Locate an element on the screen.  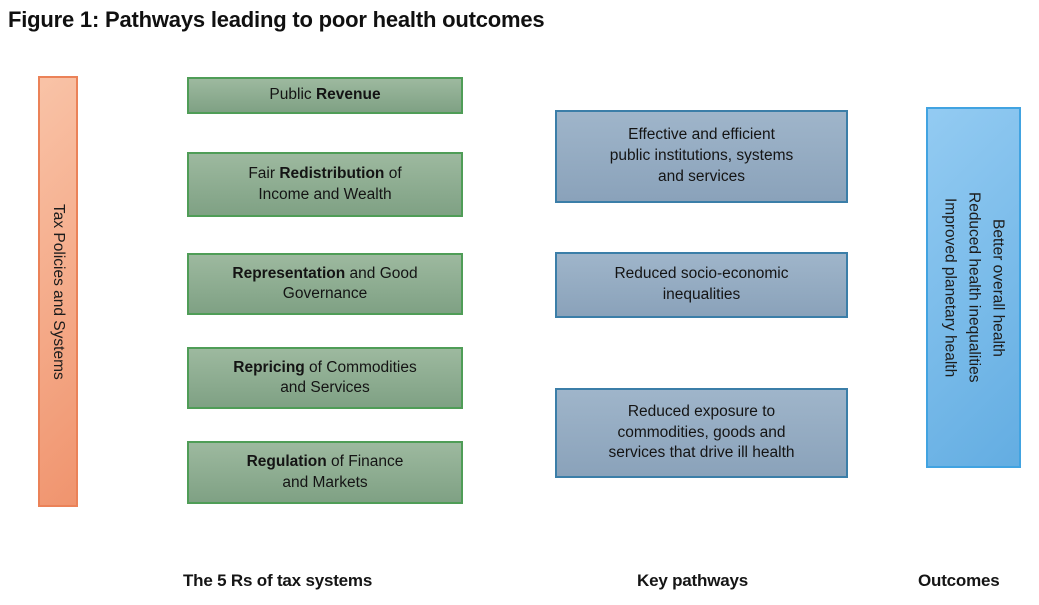
reduced-exposure-line2: commodities, goods and is located at coordinates (701, 432).